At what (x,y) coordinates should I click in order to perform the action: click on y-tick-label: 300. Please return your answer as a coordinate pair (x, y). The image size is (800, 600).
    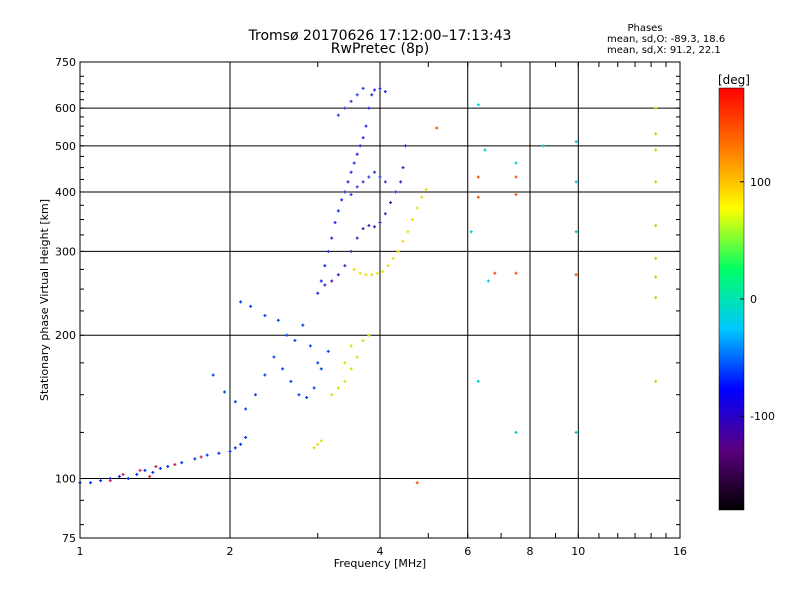
    Looking at the image, I should click on (65, 251).